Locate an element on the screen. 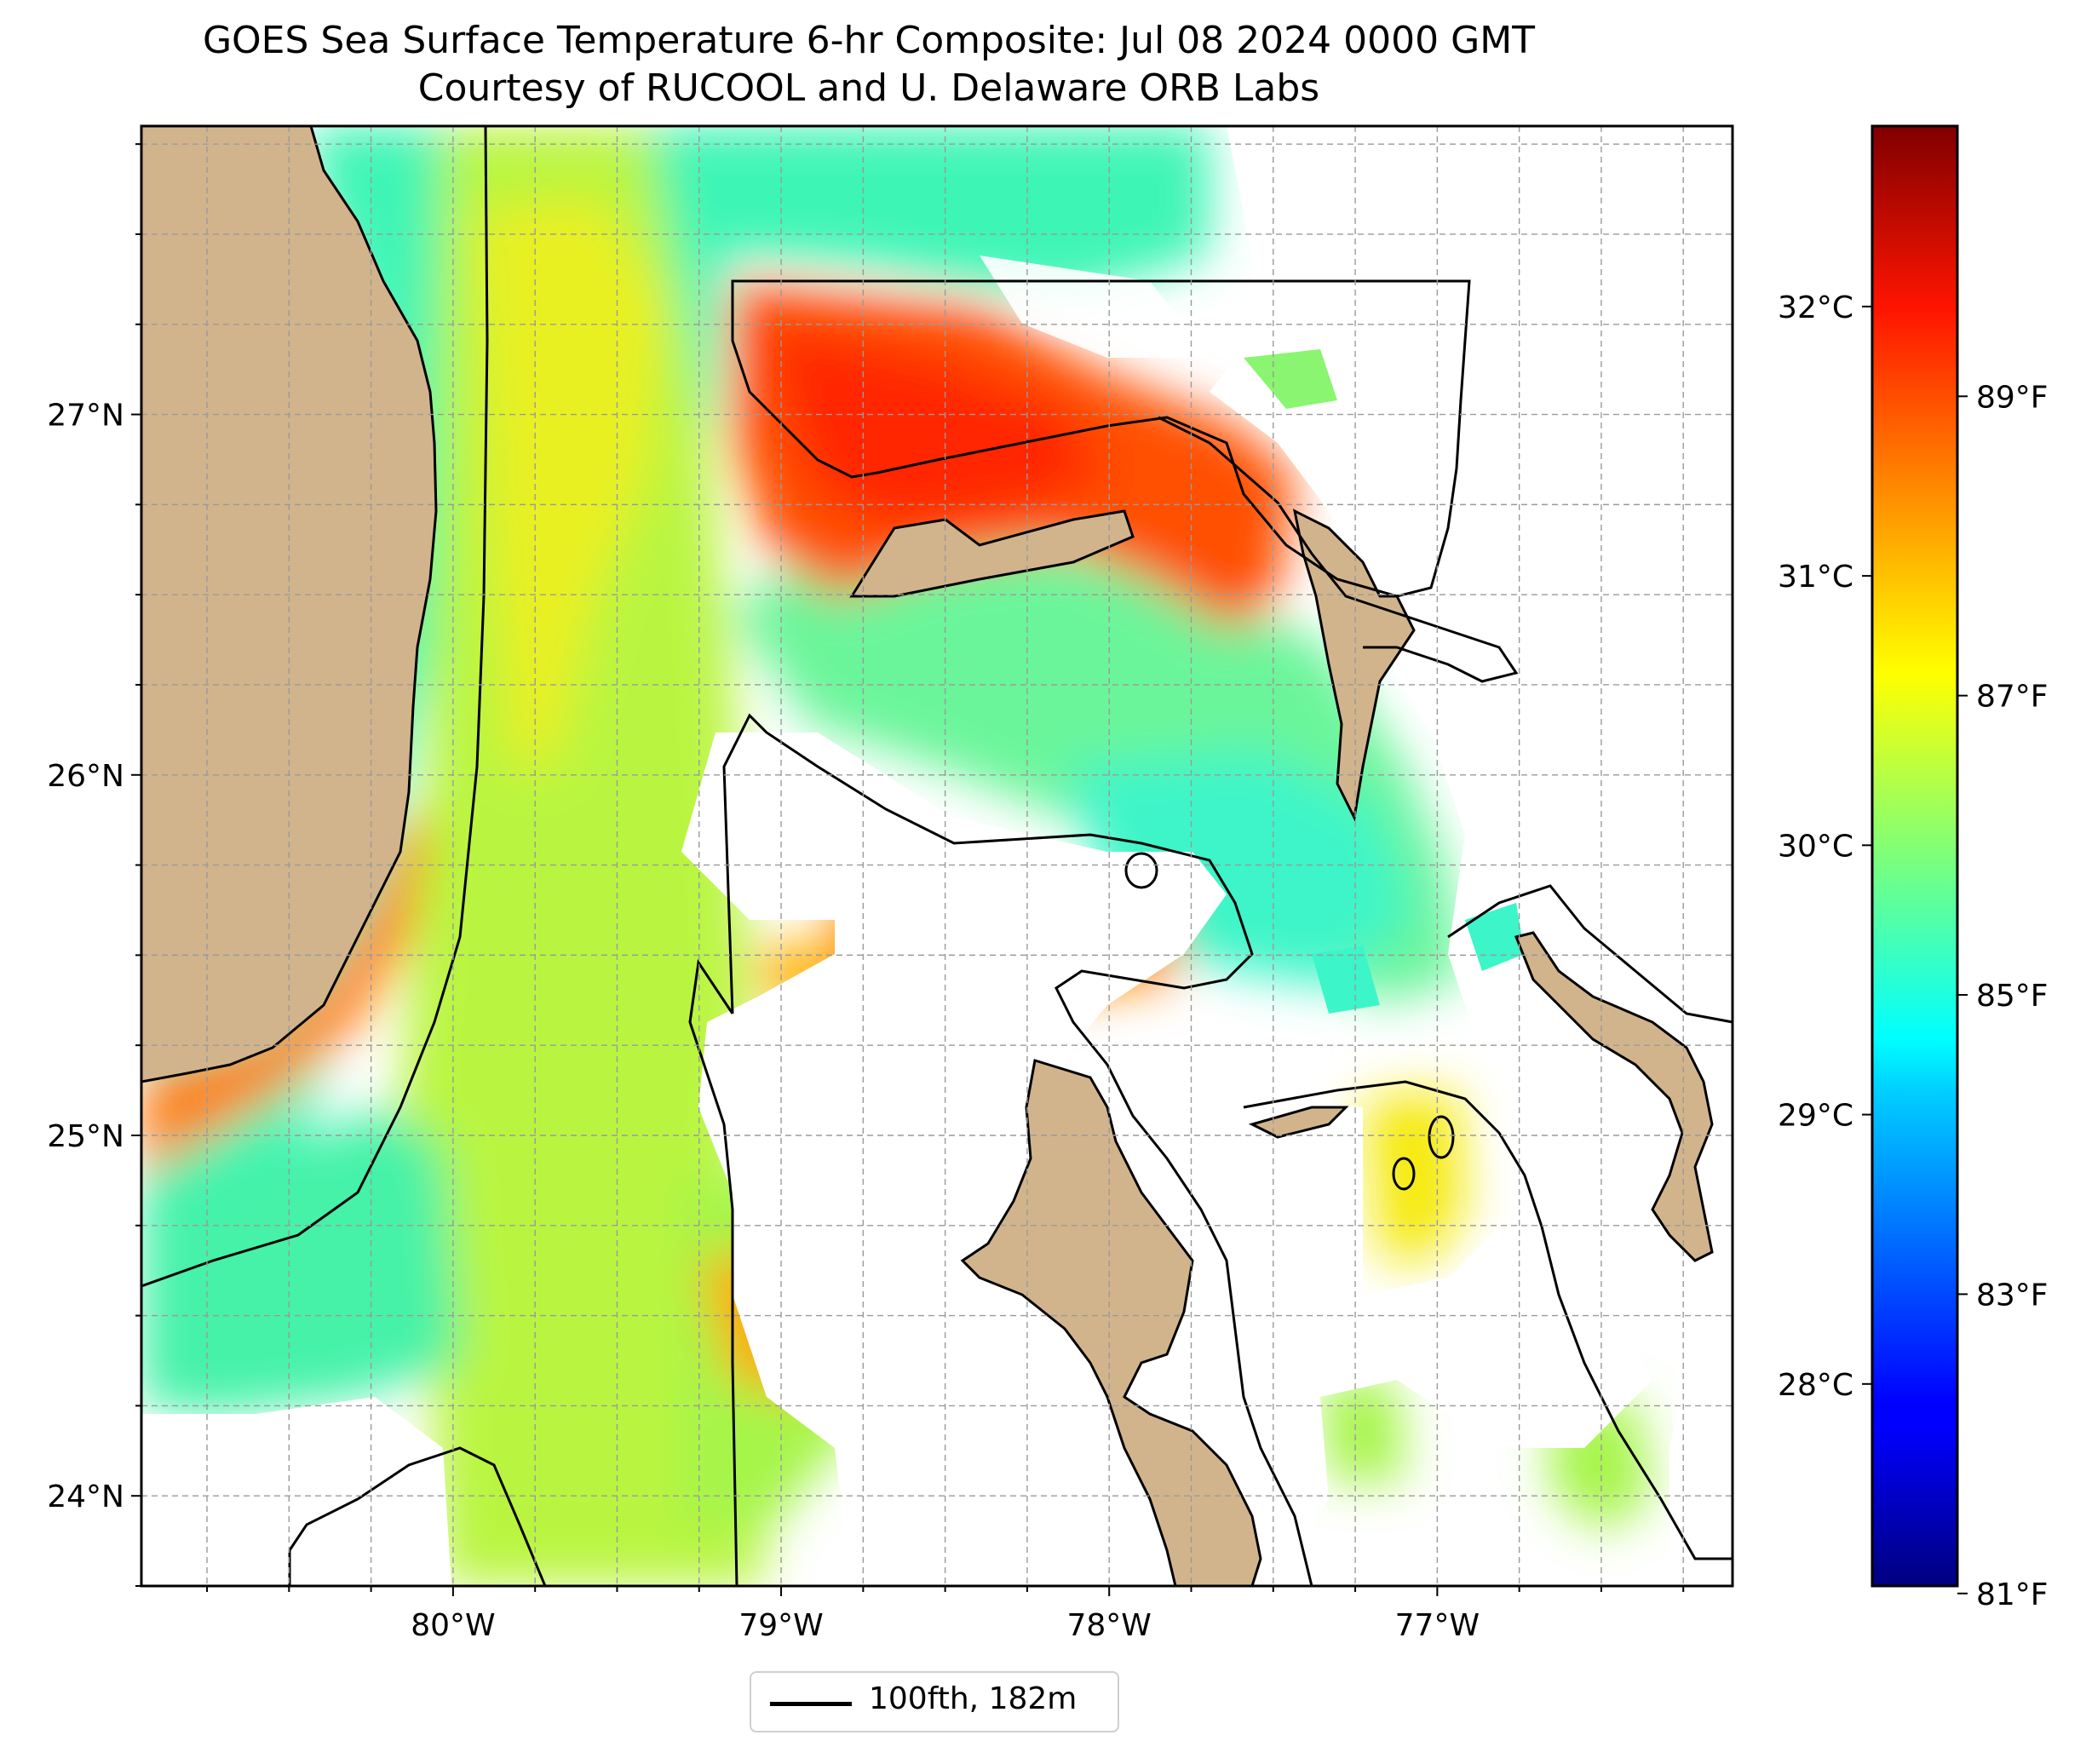 This screenshot has height=1764, width=2086. fahrenheit-tick-label: 81°F is located at coordinates (2012, 1594).